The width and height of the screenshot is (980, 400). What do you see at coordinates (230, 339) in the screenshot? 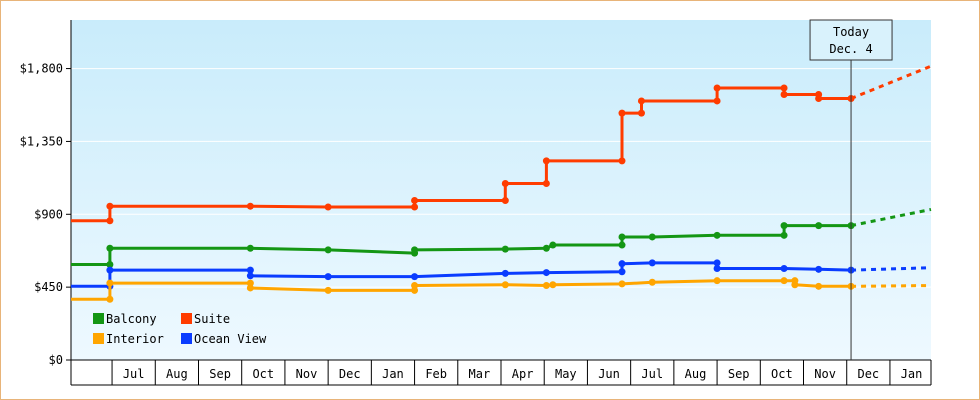
I see `legend-label: Ocean View` at bounding box center [230, 339].